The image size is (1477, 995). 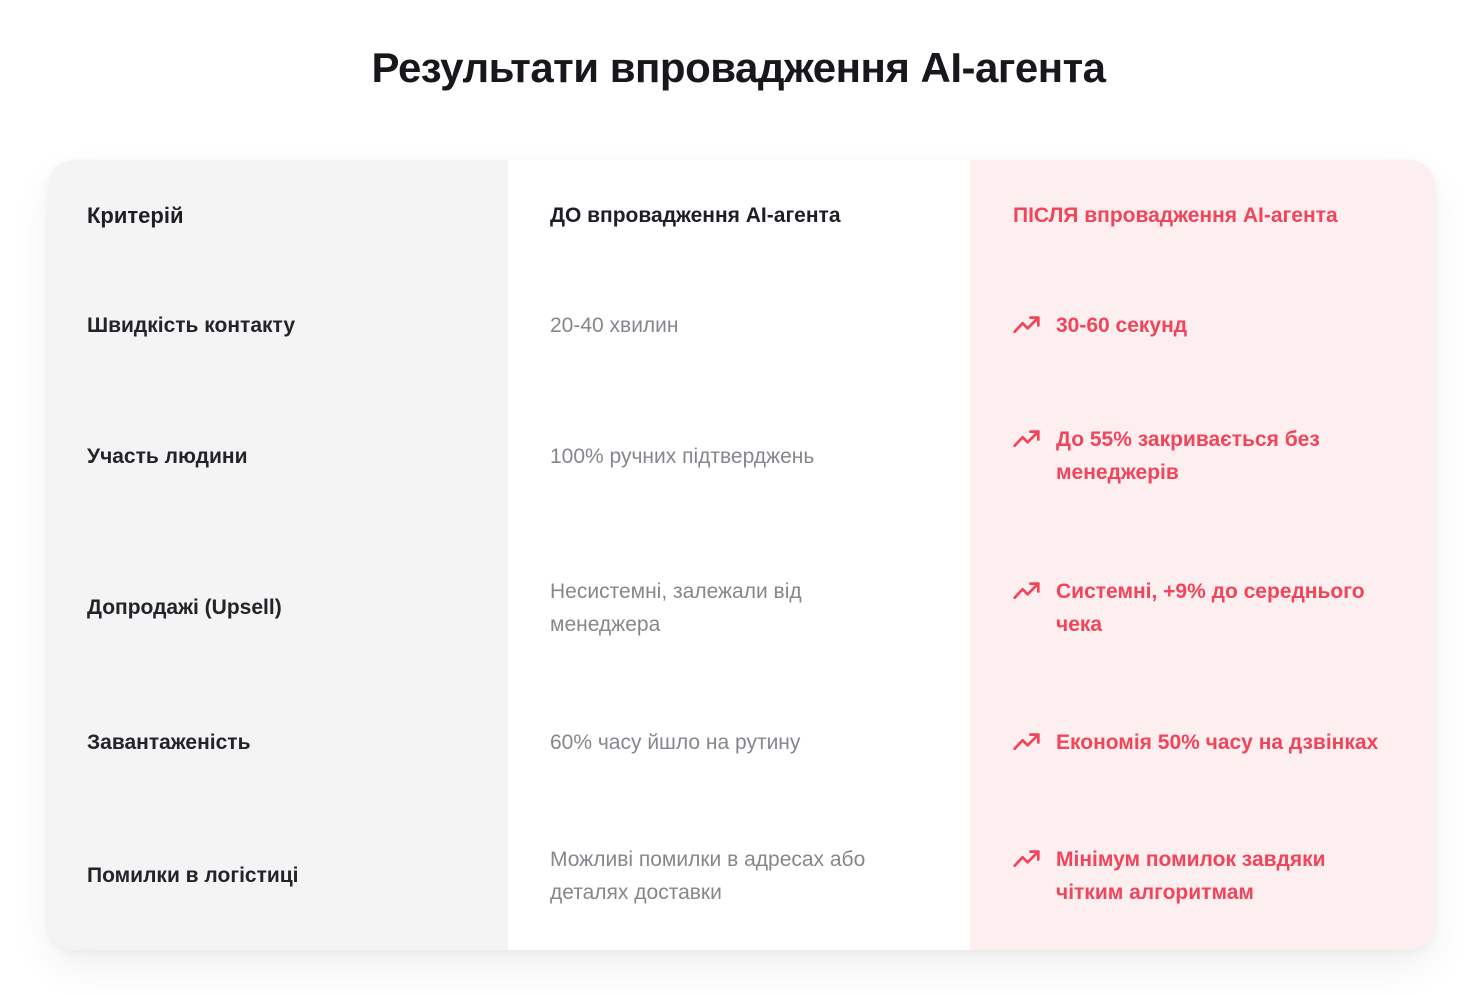 What do you see at coordinates (278, 875) in the screenshot?
I see `row-label: Помилки в логістиці` at bounding box center [278, 875].